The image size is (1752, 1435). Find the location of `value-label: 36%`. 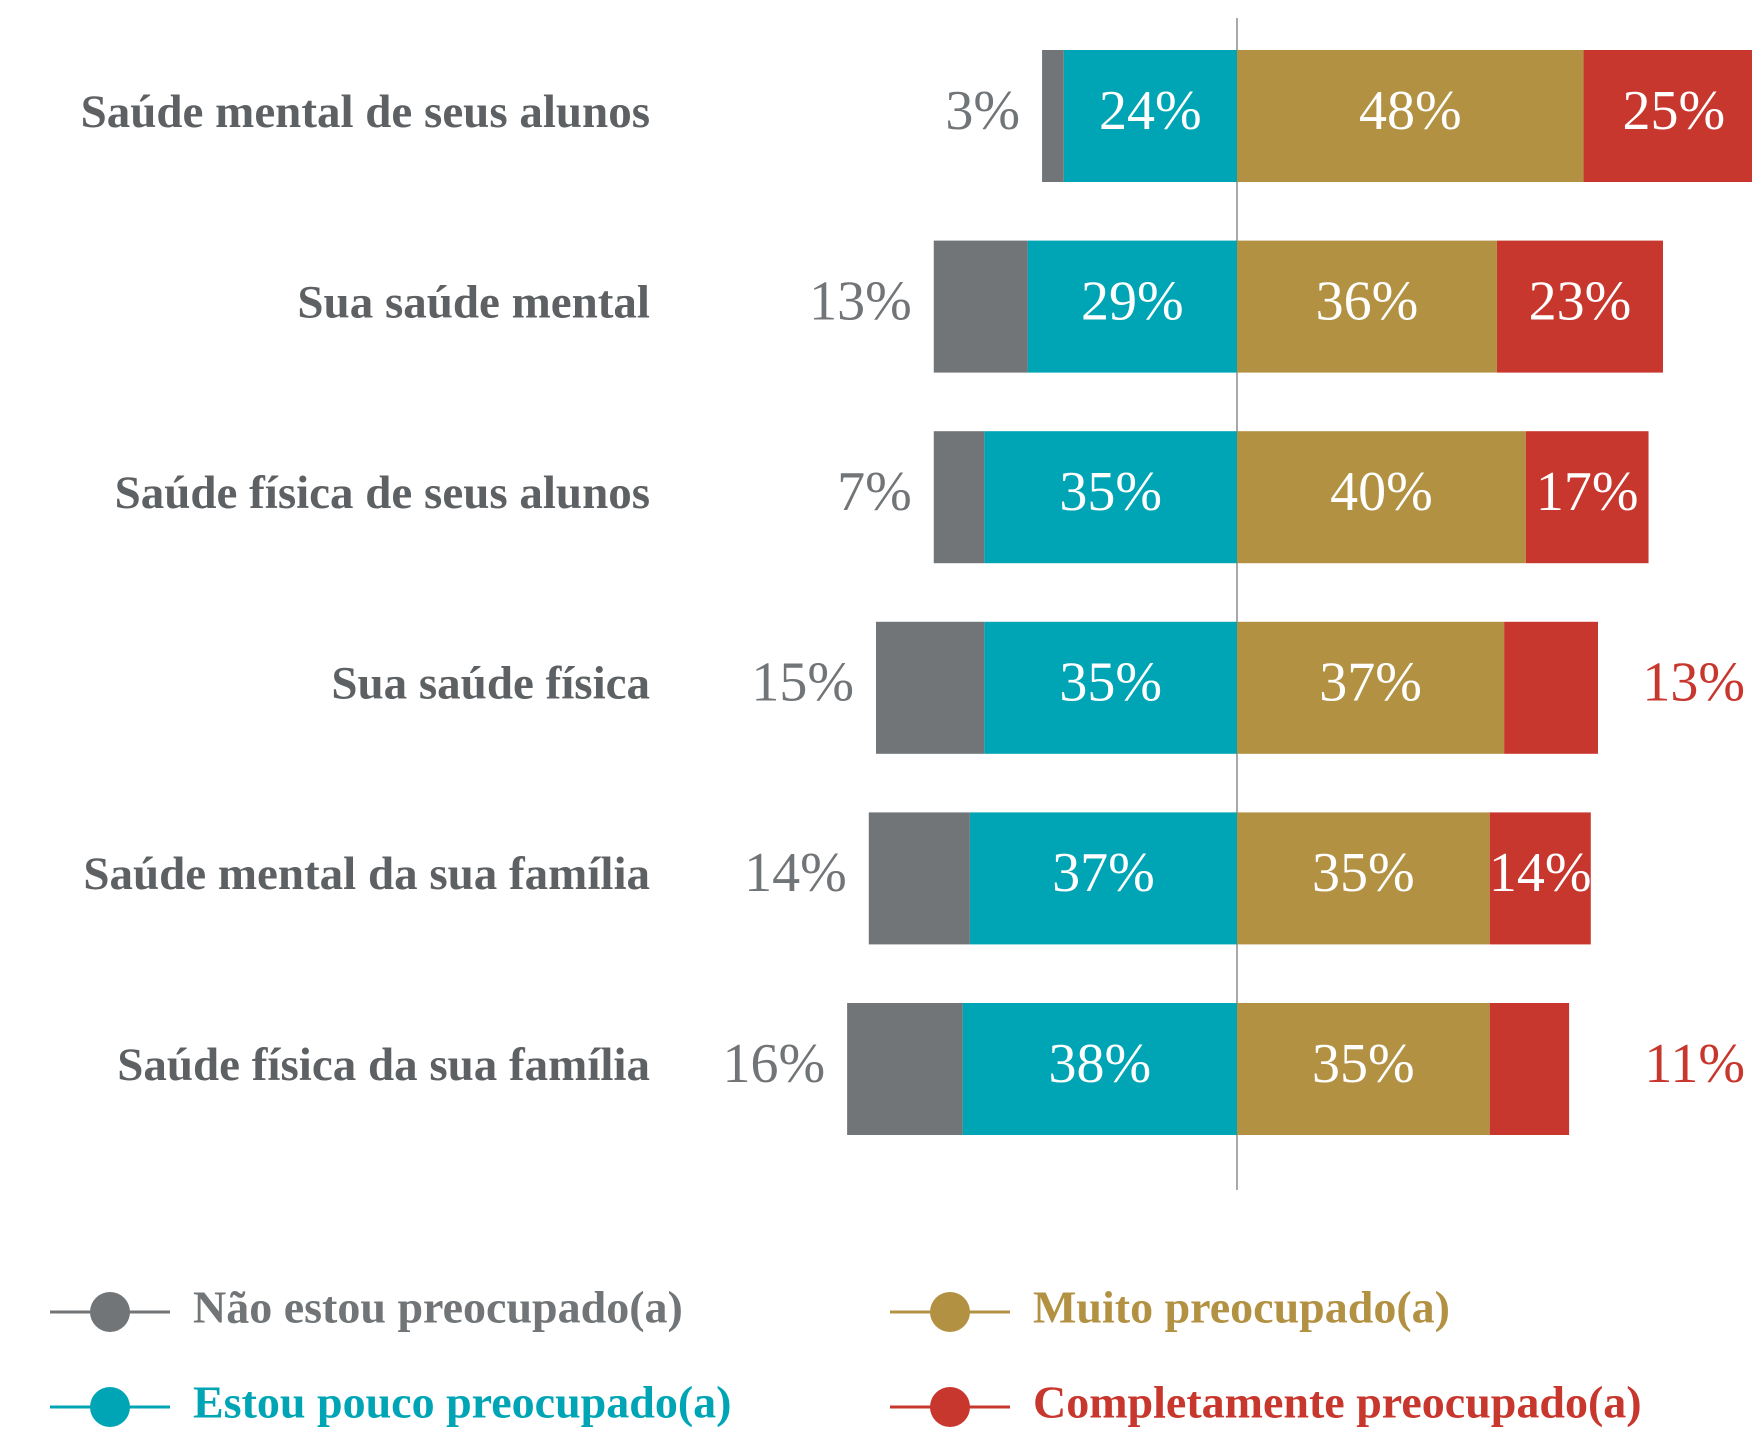

value-label: 36% is located at coordinates (1367, 301).